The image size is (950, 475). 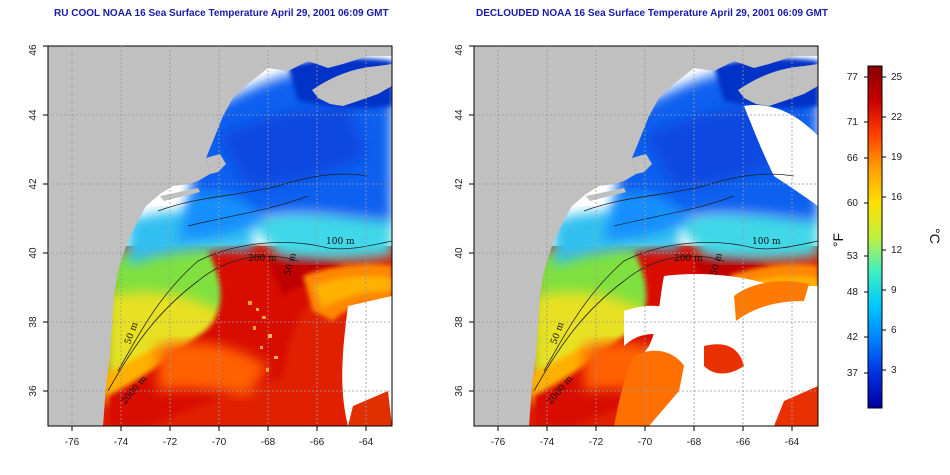 I want to click on f-tick: 60, so click(x=853, y=203).